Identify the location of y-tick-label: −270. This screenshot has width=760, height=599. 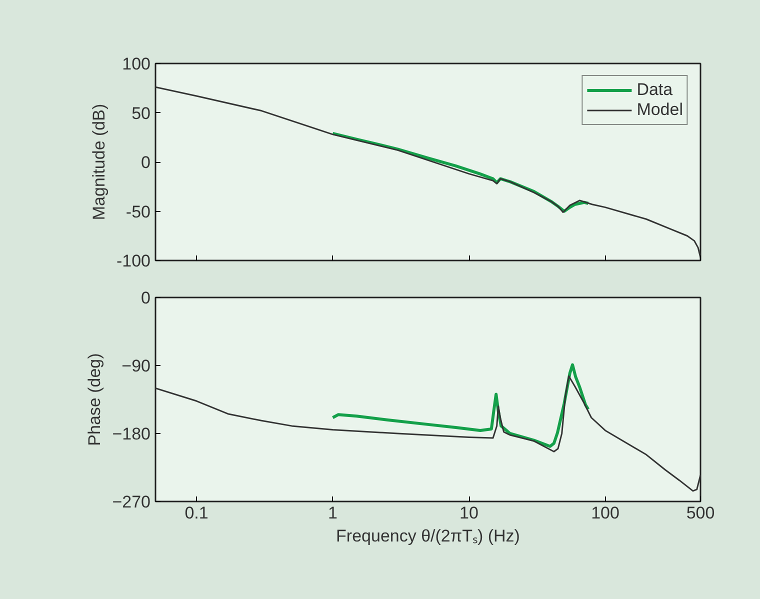
(131, 502).